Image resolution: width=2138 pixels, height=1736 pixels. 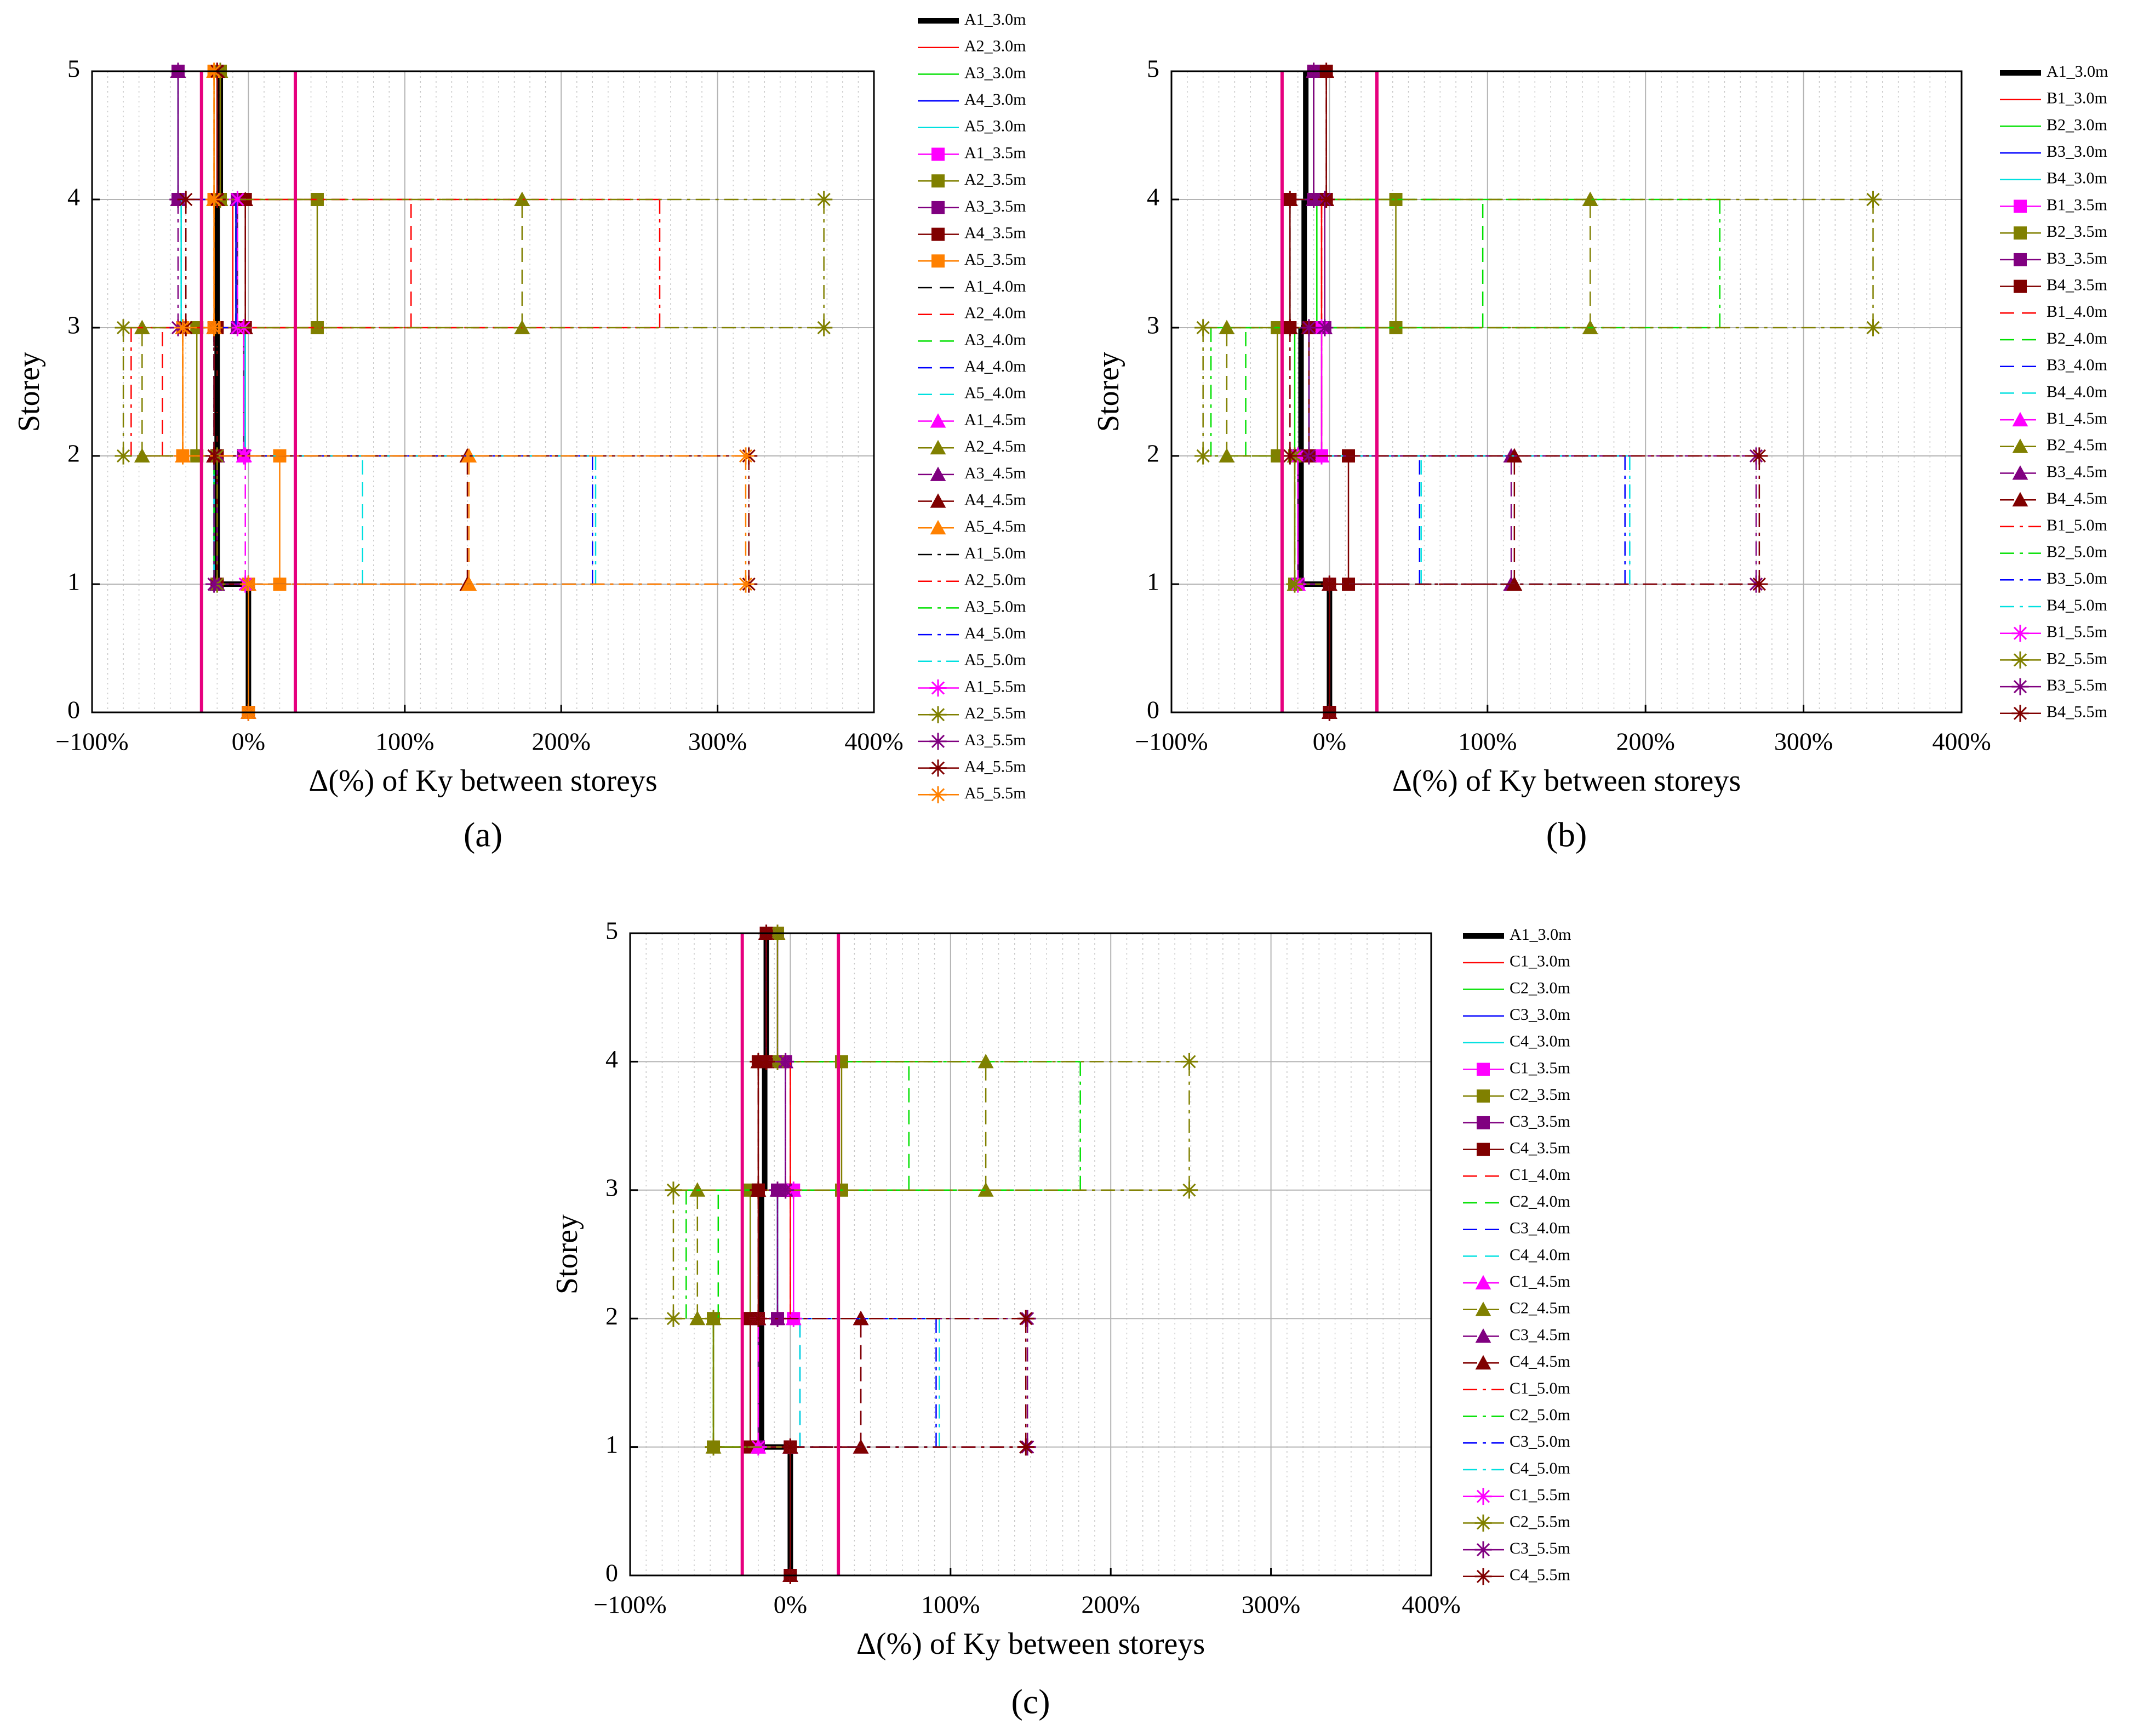 I want to click on legend-label: C1_5.0m, so click(x=1540, y=1388).